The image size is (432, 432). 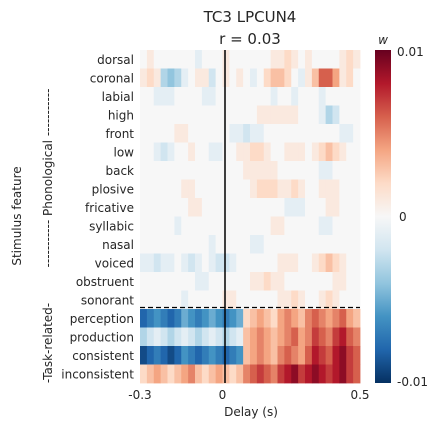 What do you see at coordinates (250, 17) in the screenshot?
I see `chart-title: TC3 LPCUN4` at bounding box center [250, 17].